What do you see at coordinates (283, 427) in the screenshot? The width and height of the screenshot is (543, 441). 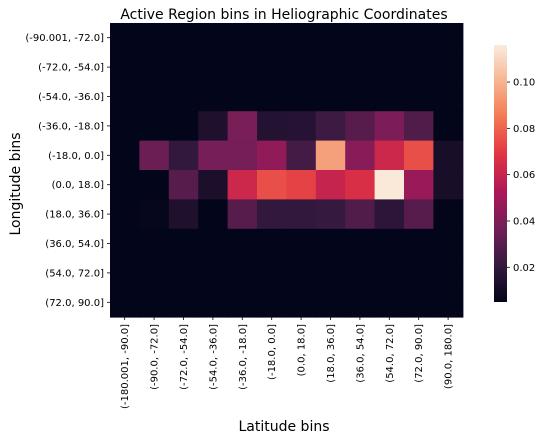 I see `x-axis-label: Latitude bins` at bounding box center [283, 427].